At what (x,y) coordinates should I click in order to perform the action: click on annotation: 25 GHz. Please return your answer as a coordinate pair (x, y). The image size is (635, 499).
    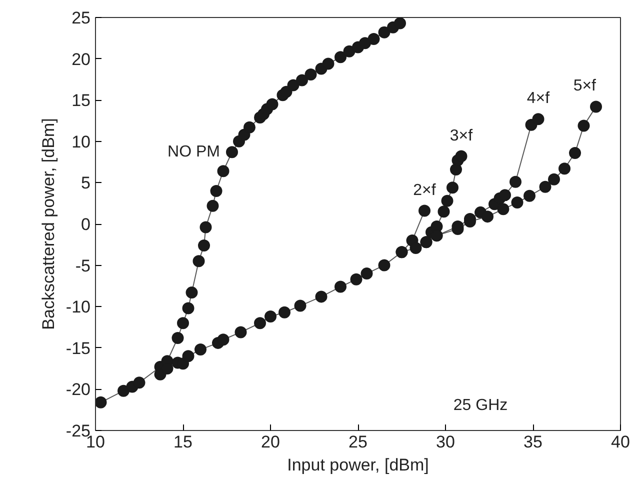
    Looking at the image, I should click on (480, 405).